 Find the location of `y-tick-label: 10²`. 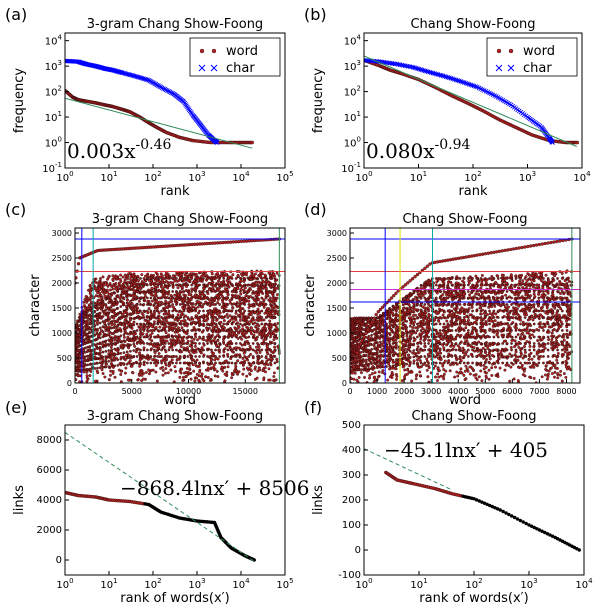

y-tick-label: 10² is located at coordinates (53, 92).